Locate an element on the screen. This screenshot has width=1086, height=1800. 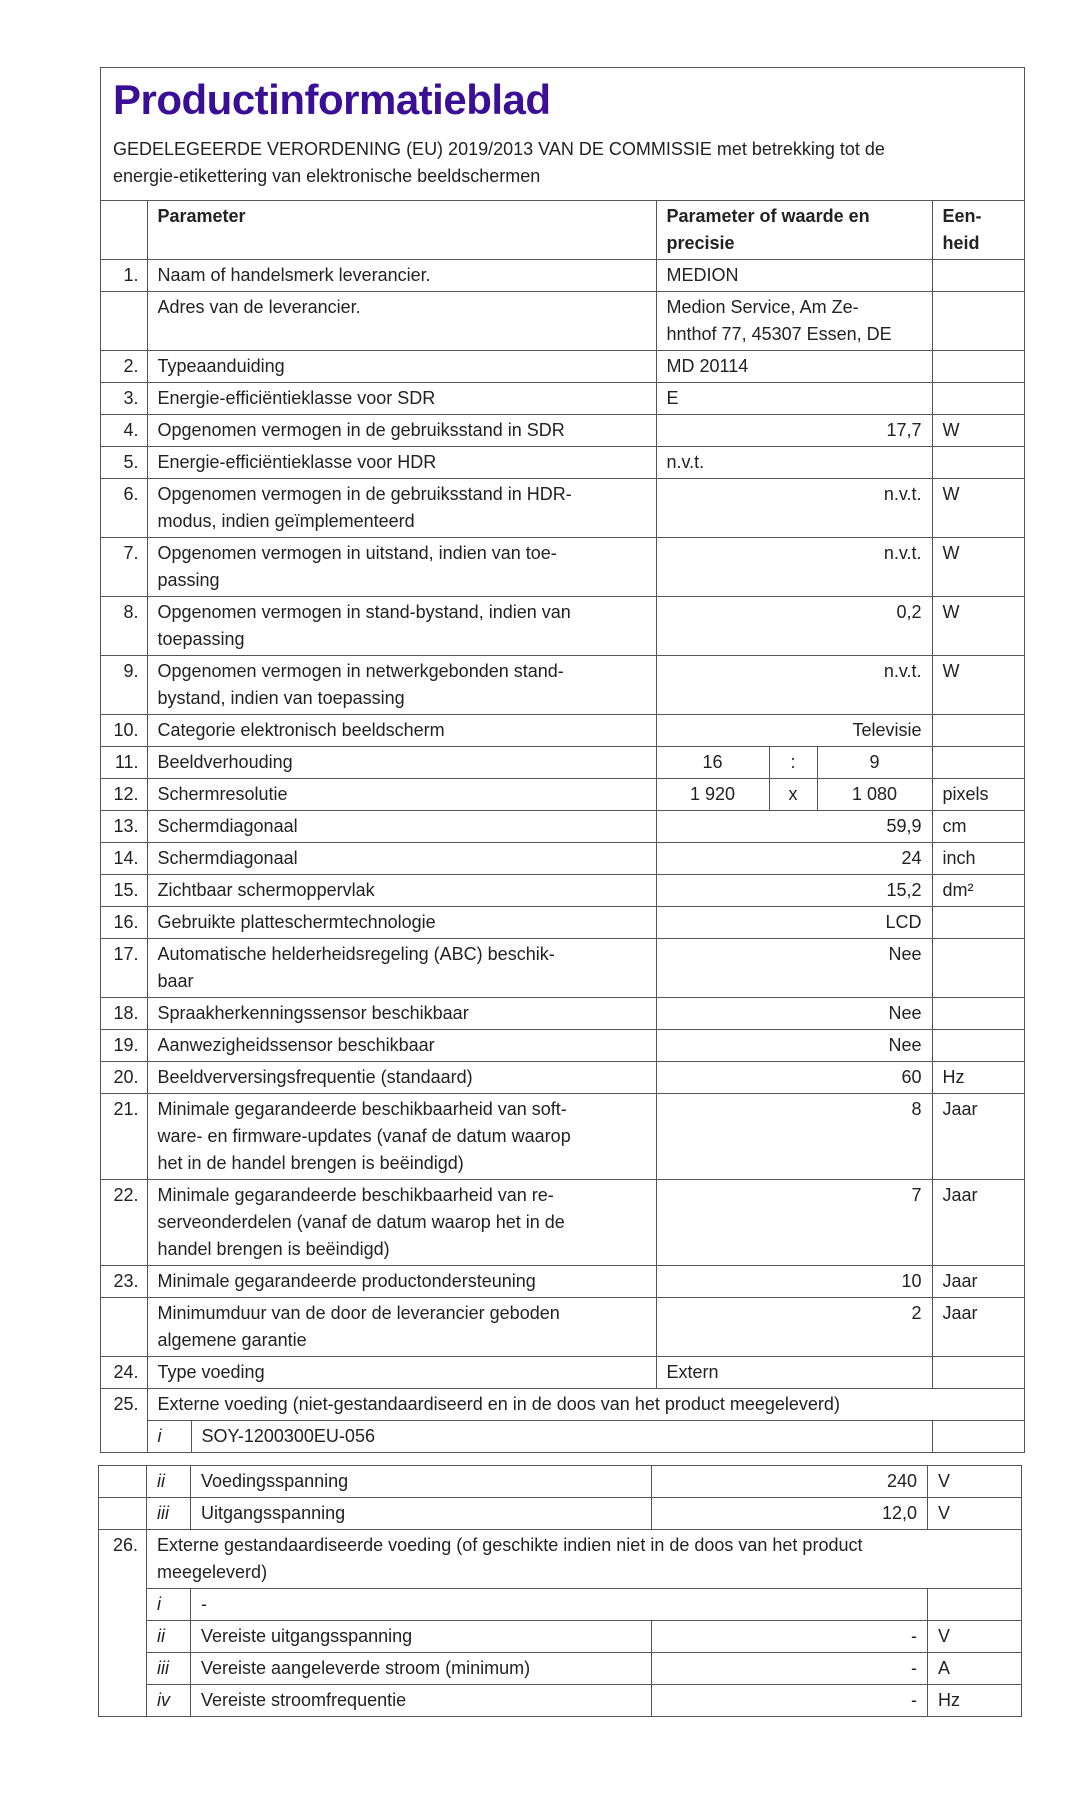
row-number: 18. is located at coordinates (124, 1013).